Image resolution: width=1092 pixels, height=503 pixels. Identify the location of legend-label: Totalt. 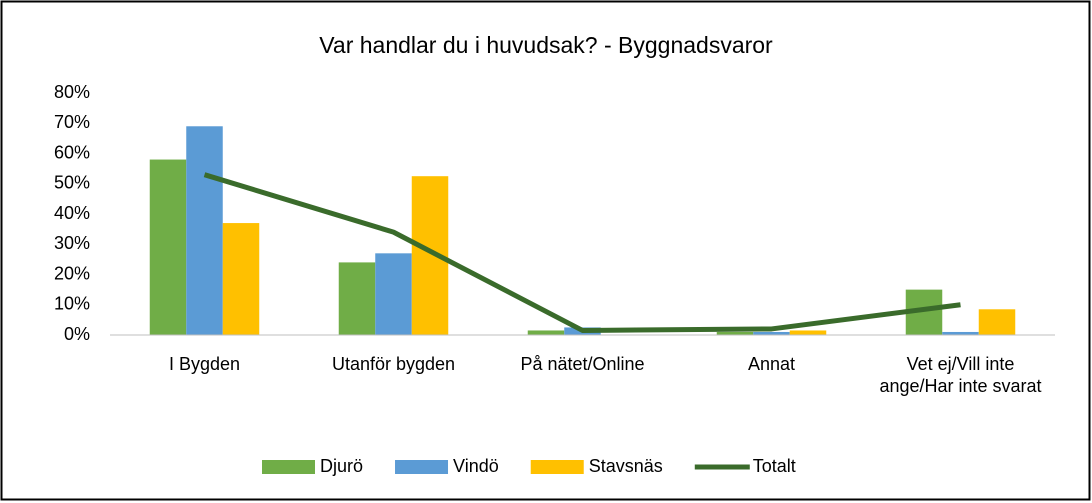
(774, 466).